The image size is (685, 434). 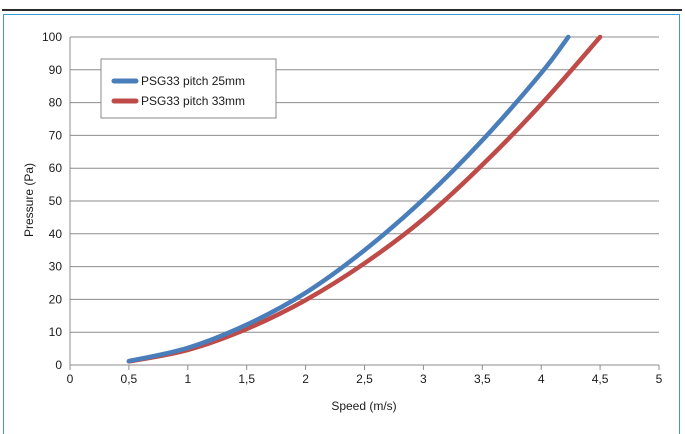 What do you see at coordinates (56, 168) in the screenshot?
I see `y-tick-label: 60` at bounding box center [56, 168].